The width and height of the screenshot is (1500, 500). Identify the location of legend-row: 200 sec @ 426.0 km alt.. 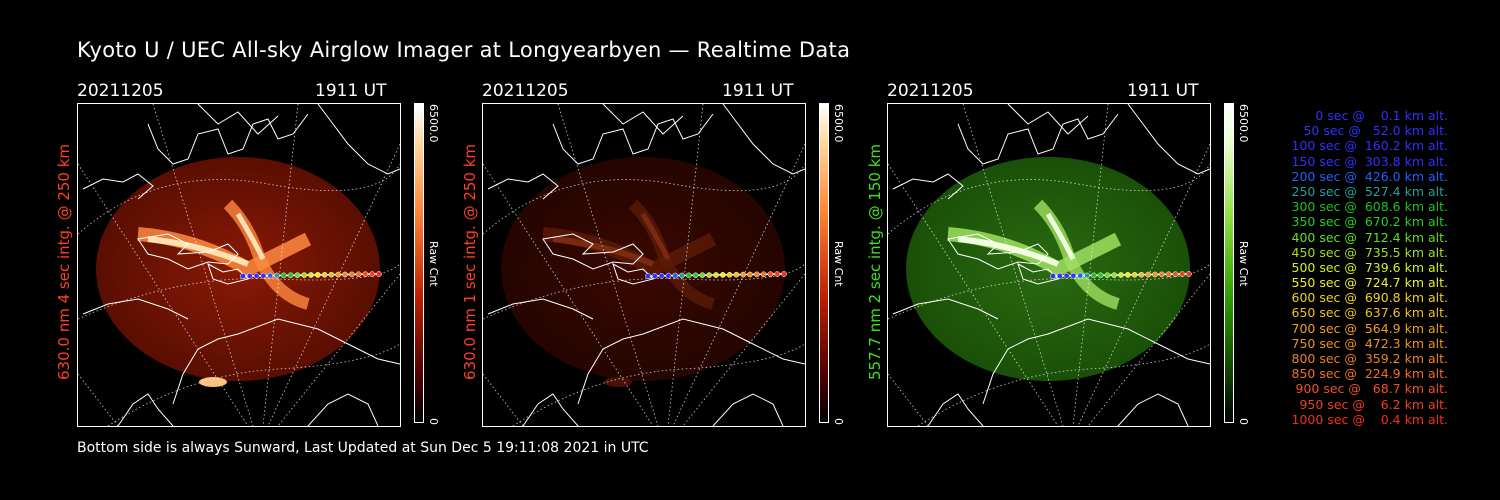
(1368, 176).